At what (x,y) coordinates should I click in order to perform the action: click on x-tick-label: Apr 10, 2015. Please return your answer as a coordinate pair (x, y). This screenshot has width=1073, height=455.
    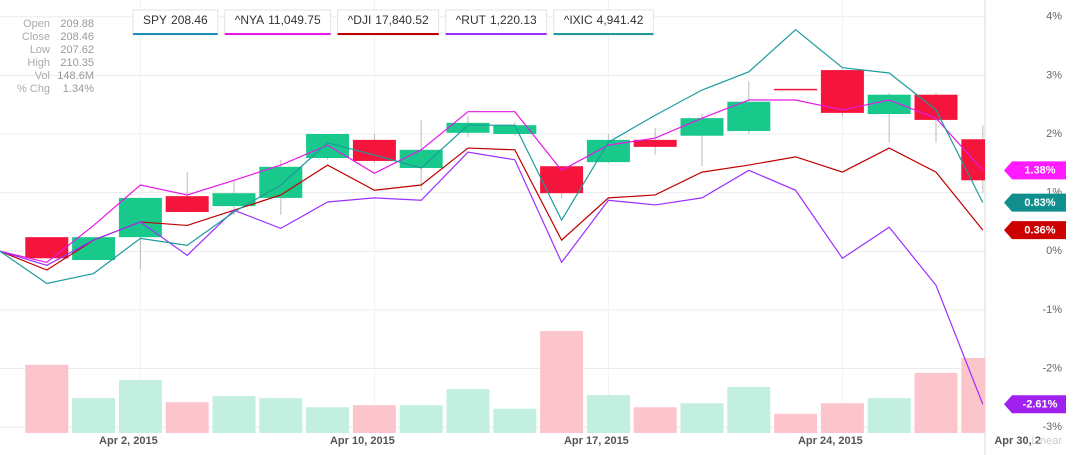
    Looking at the image, I should click on (362, 441).